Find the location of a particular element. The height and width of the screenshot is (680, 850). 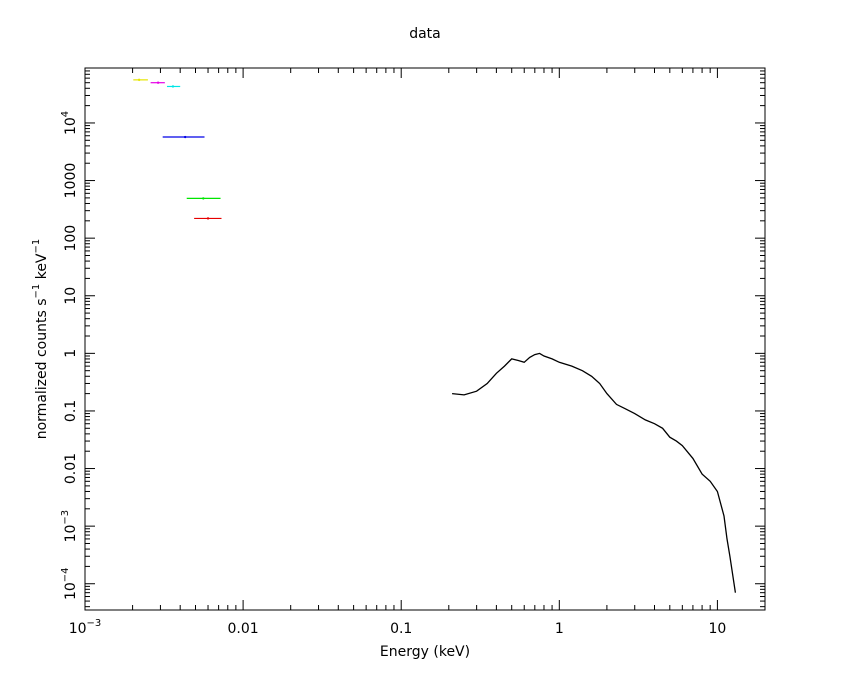

y-tick-label: 10 is located at coordinates (71, 296).